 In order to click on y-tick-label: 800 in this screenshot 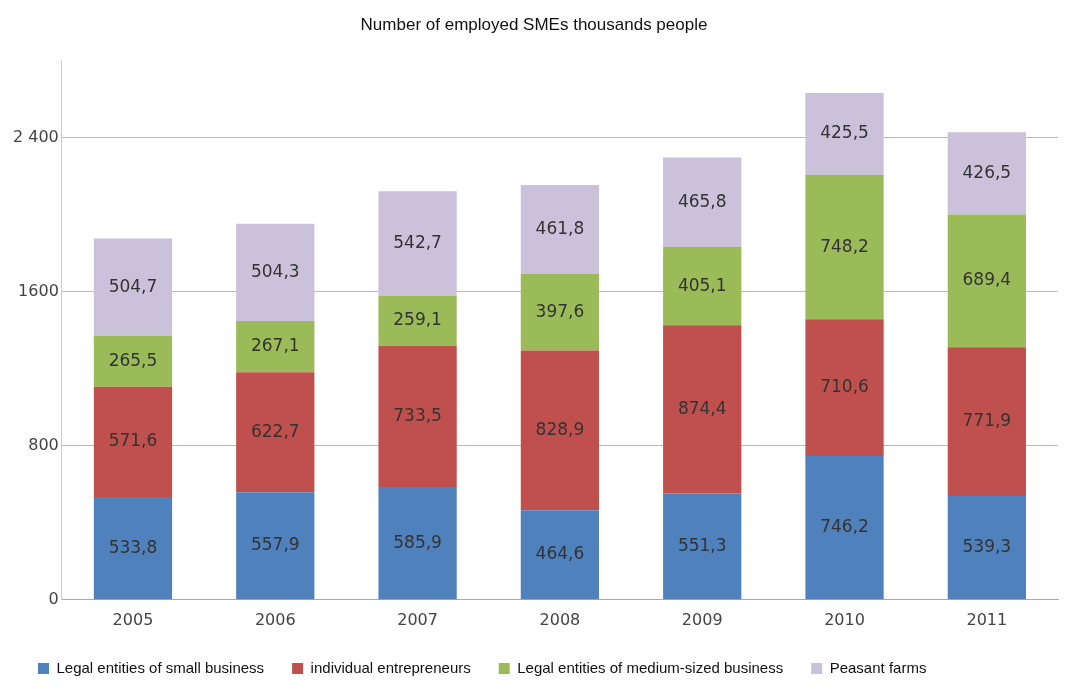, I will do `click(43, 444)`.